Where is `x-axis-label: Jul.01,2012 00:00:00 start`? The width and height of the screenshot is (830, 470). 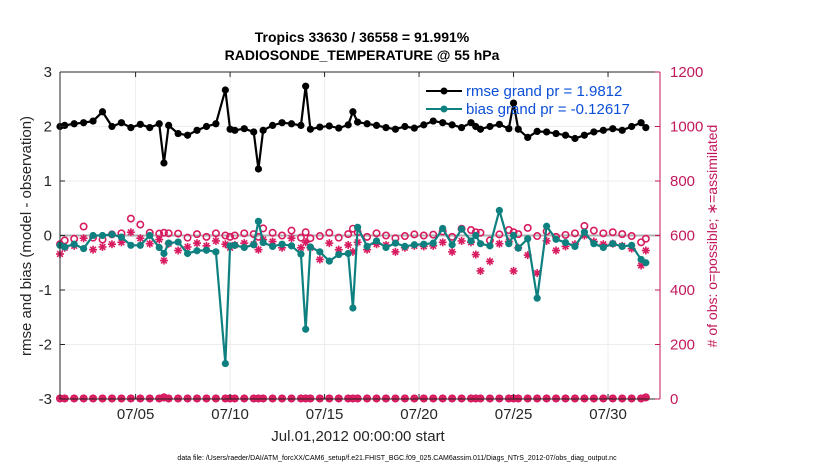
x-axis-label: Jul.01,2012 00:00:00 start is located at coordinates (358, 436).